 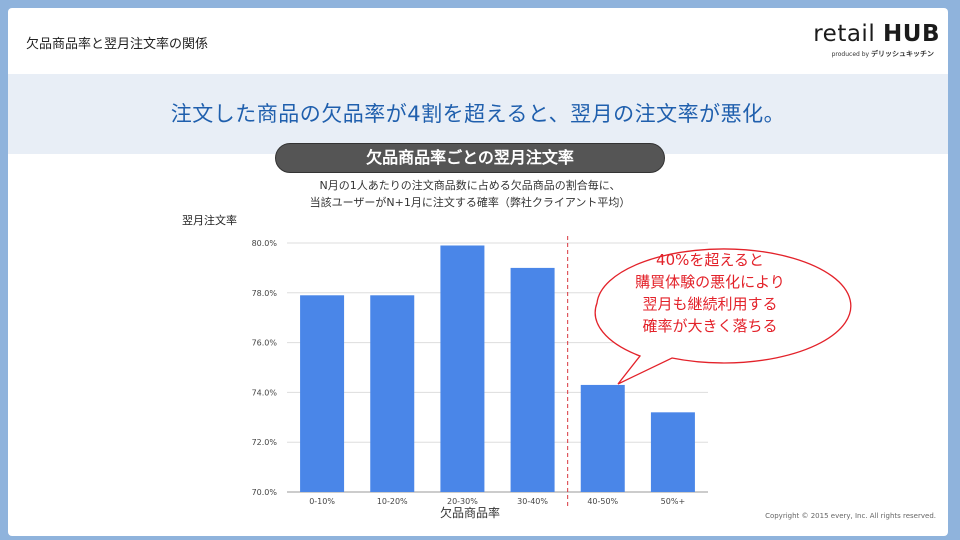 I want to click on x-tick-label: 30-40%, so click(x=532, y=501).